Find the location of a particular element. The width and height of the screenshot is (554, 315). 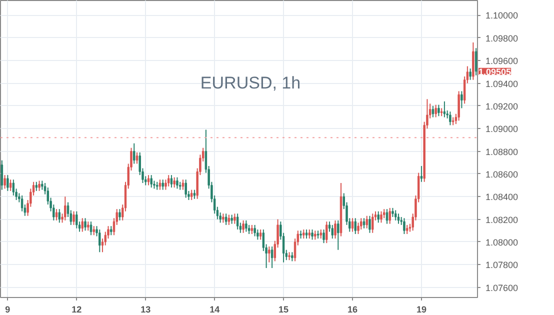

x-tick-label: 13 is located at coordinates (145, 309).